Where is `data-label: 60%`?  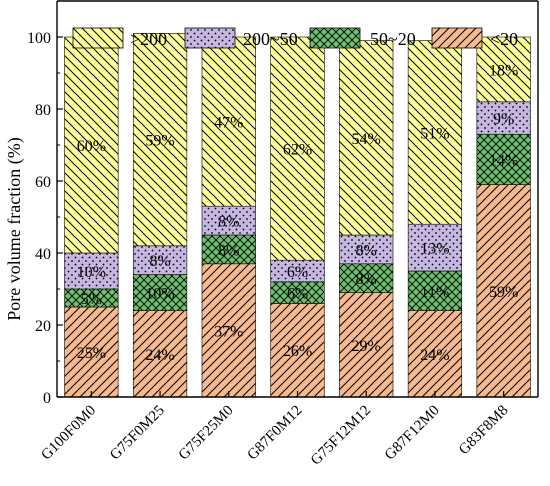
data-label: 60% is located at coordinates (91, 146).